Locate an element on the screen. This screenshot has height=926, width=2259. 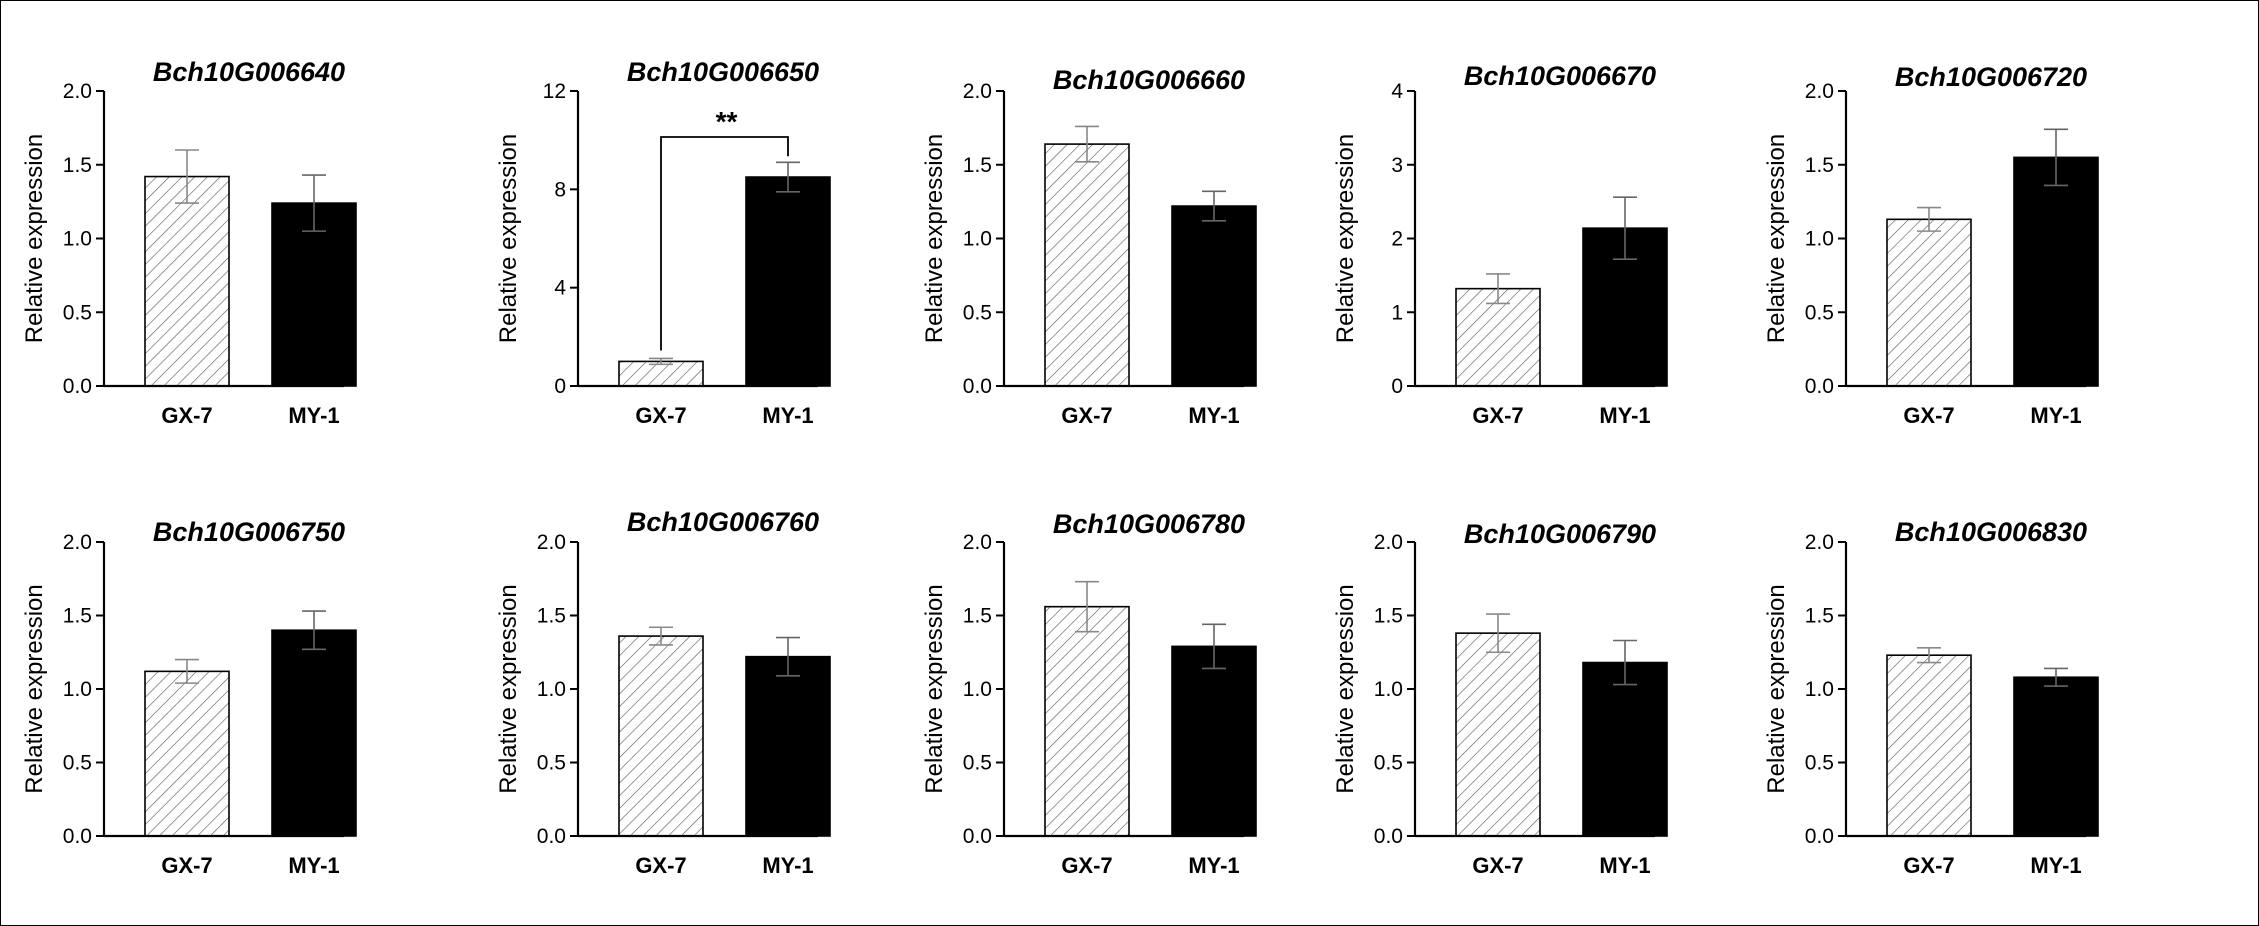
chart-title: Bch10G006830 is located at coordinates (1991, 532).